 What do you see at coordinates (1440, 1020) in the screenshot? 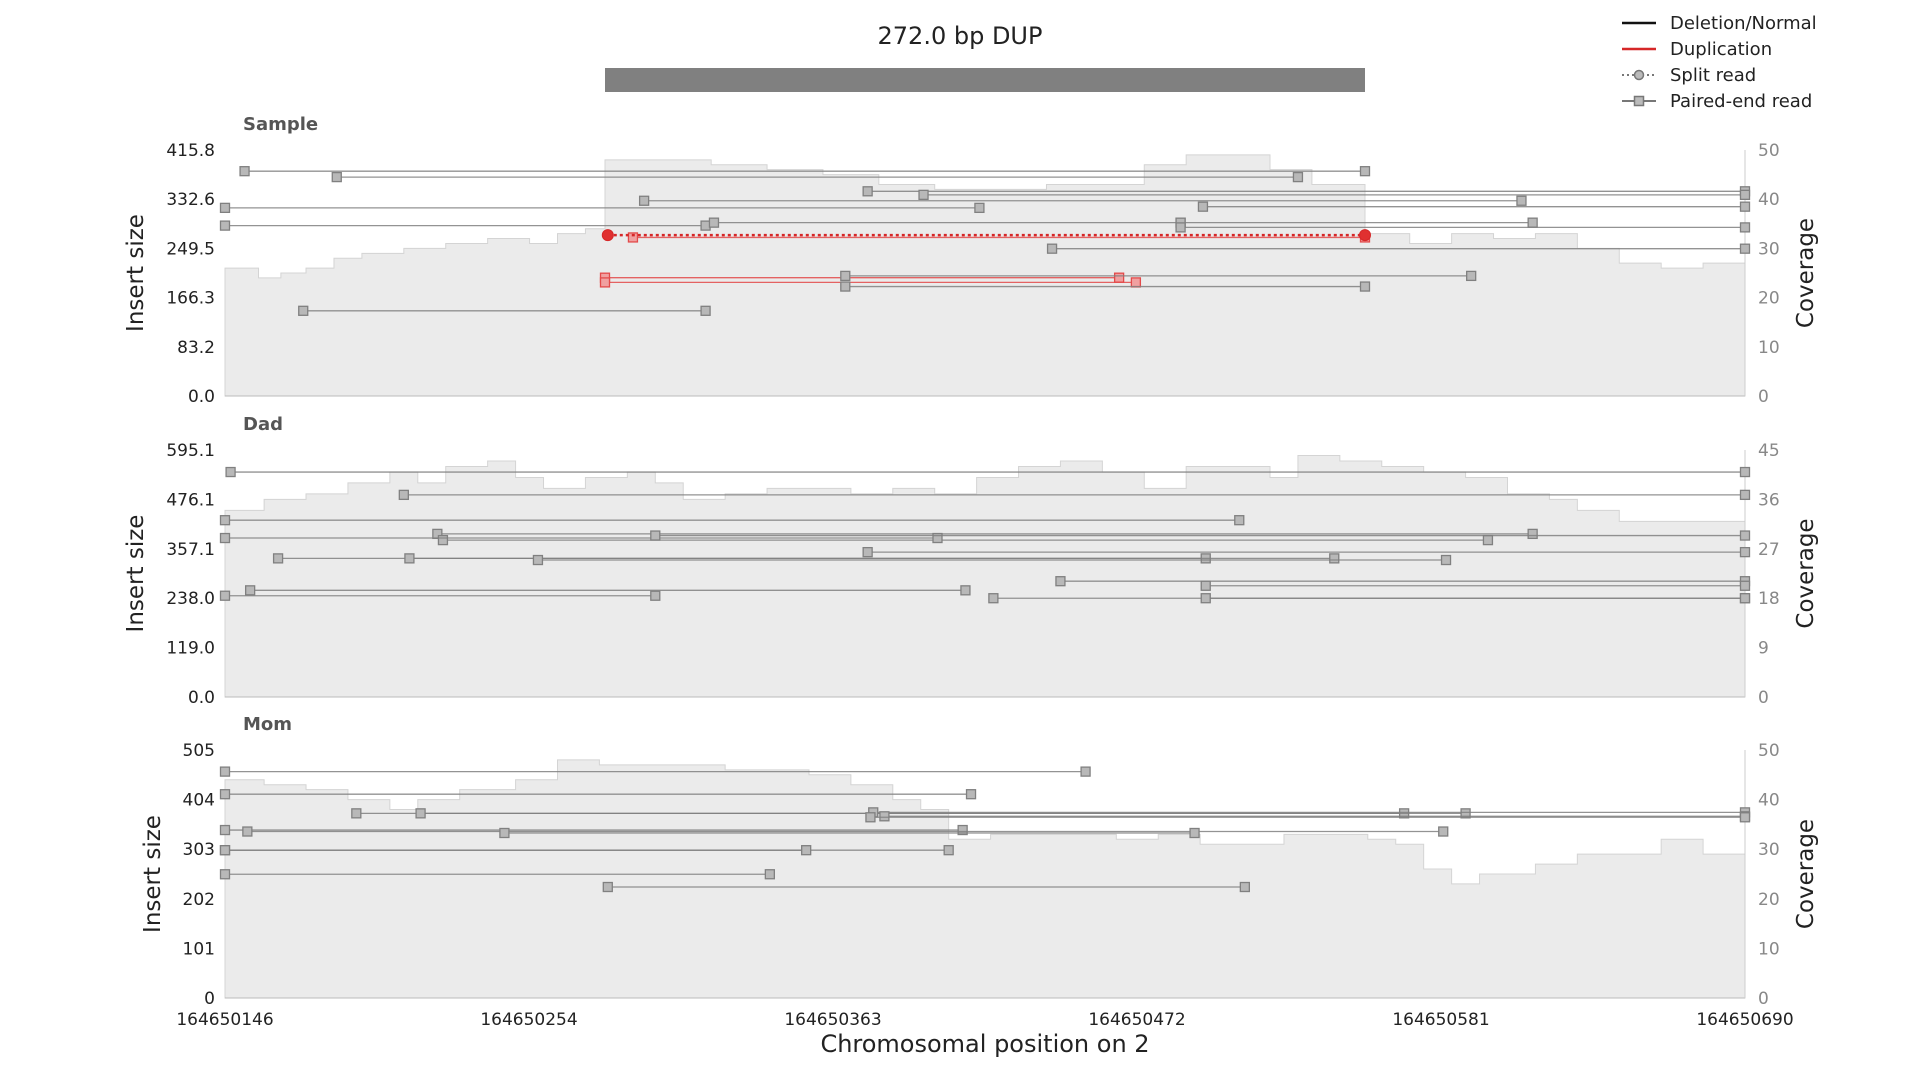
I see `x-tick-label: 164650581` at bounding box center [1440, 1020].